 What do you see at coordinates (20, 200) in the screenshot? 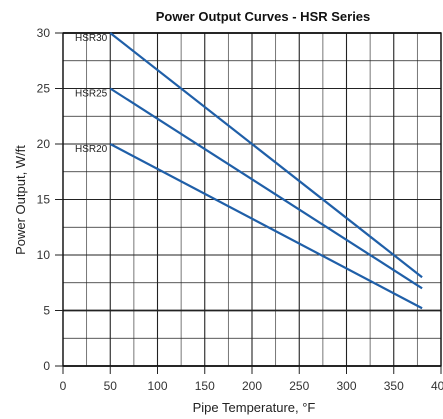
I see `y-axis-label: Power Output, W/ft` at bounding box center [20, 200].